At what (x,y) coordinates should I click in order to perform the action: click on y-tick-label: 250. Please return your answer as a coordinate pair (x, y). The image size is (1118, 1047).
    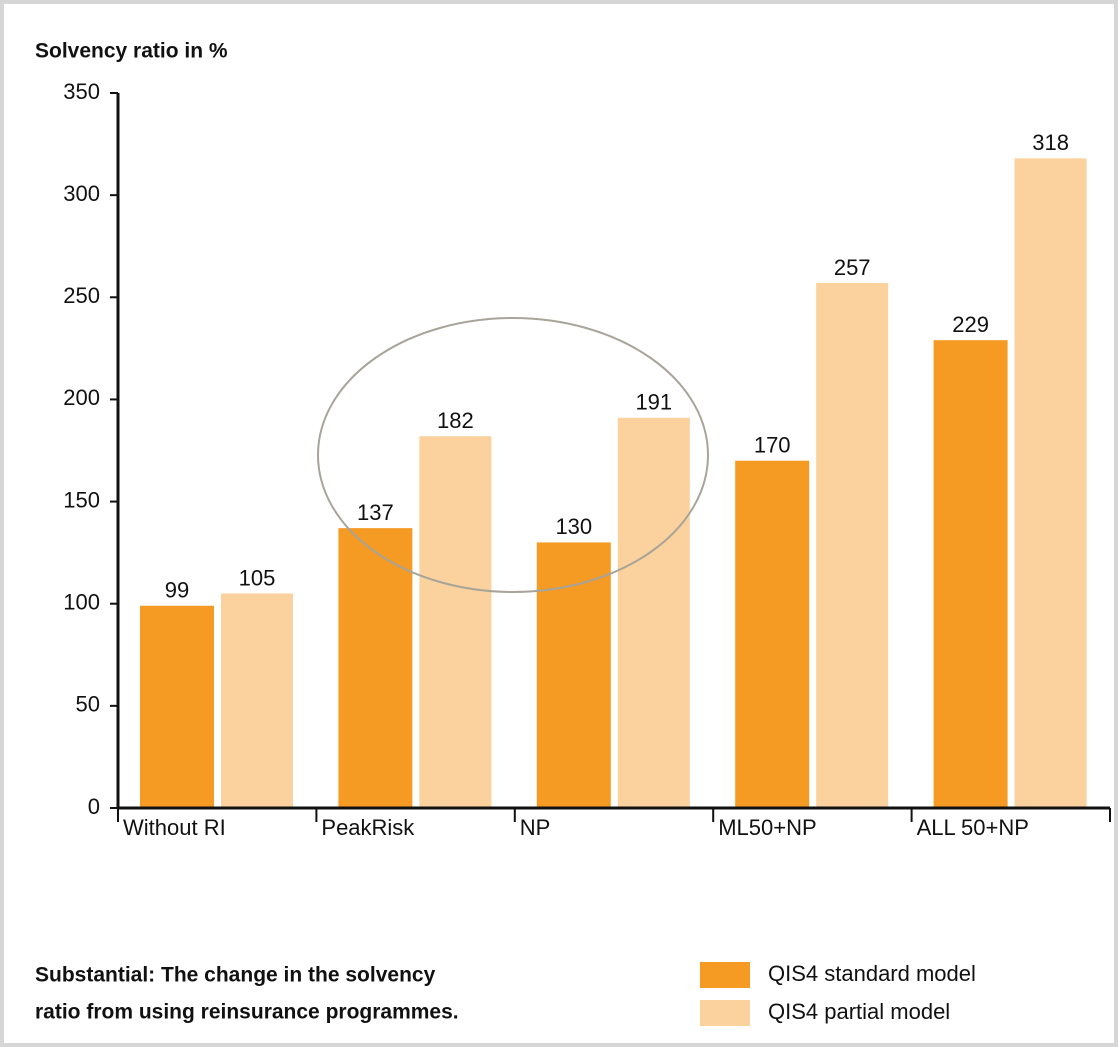
    Looking at the image, I should click on (81, 295).